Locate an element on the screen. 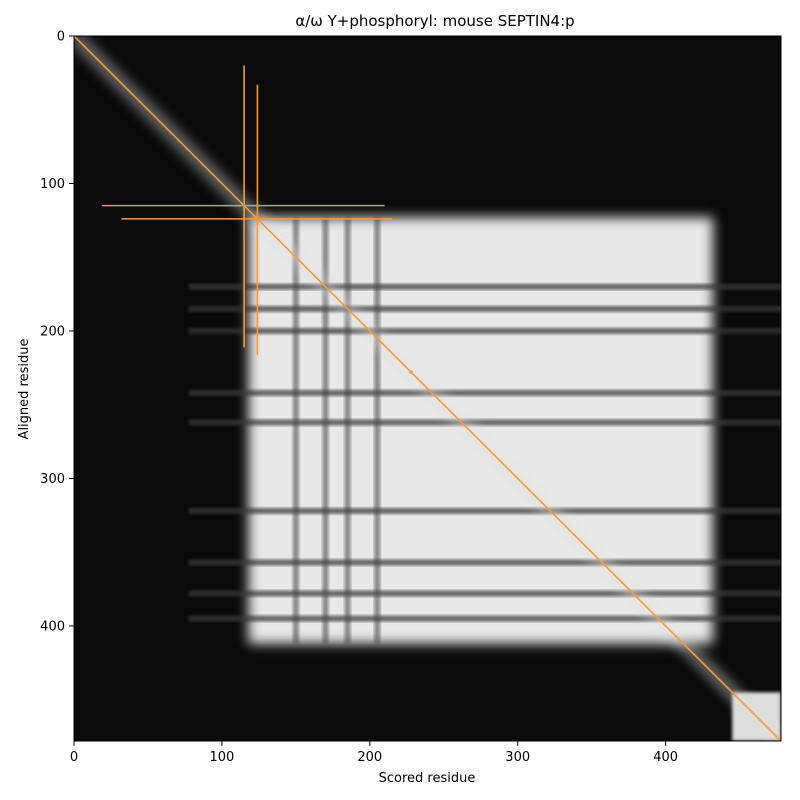 The image size is (800, 800). x-tick-label: 200 is located at coordinates (369, 757).